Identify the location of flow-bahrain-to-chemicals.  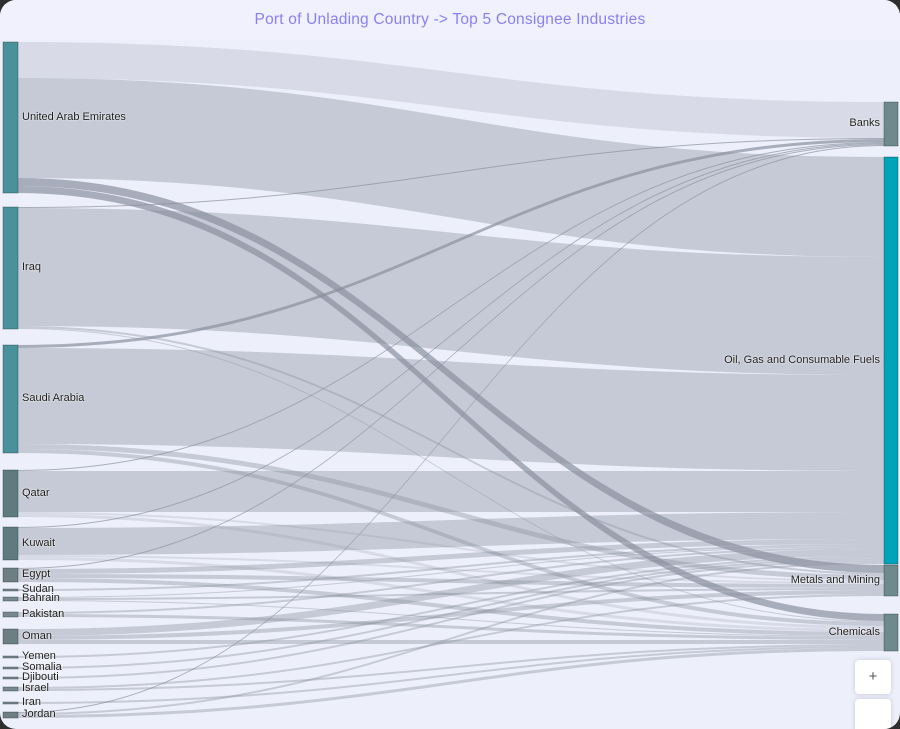
(451, 618).